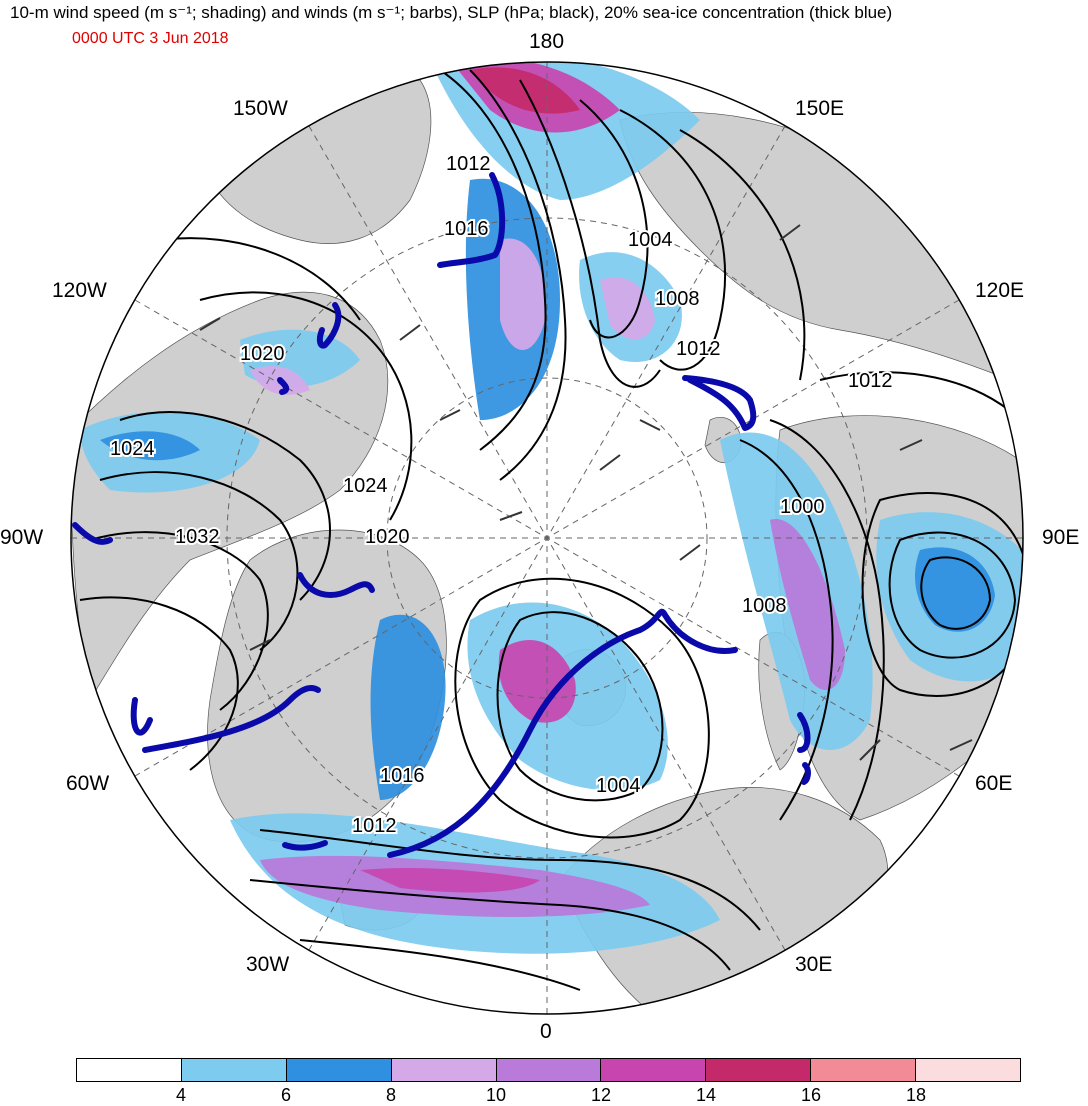 The width and height of the screenshot is (1088, 1106). Describe the element at coordinates (916, 1095) in the screenshot. I see `colorbar-tick: 18` at that location.